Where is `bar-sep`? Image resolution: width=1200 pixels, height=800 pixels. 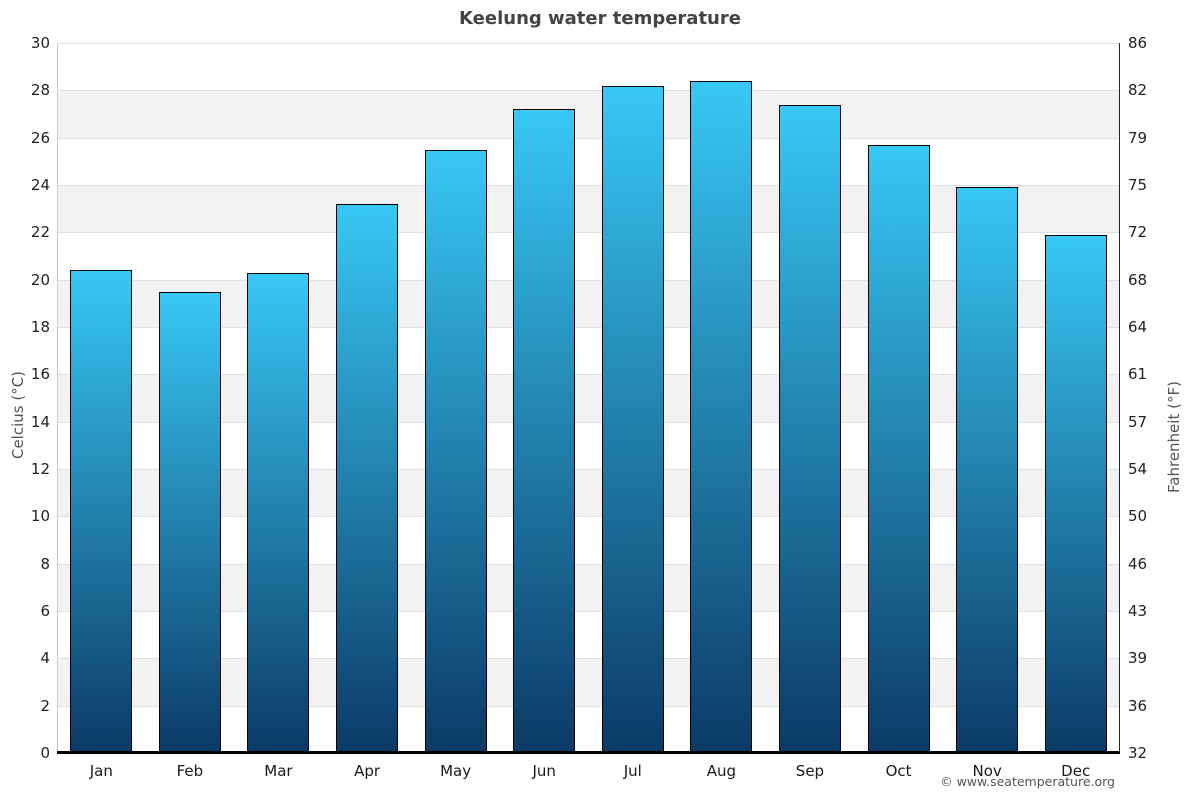
bar-sep is located at coordinates (809, 428).